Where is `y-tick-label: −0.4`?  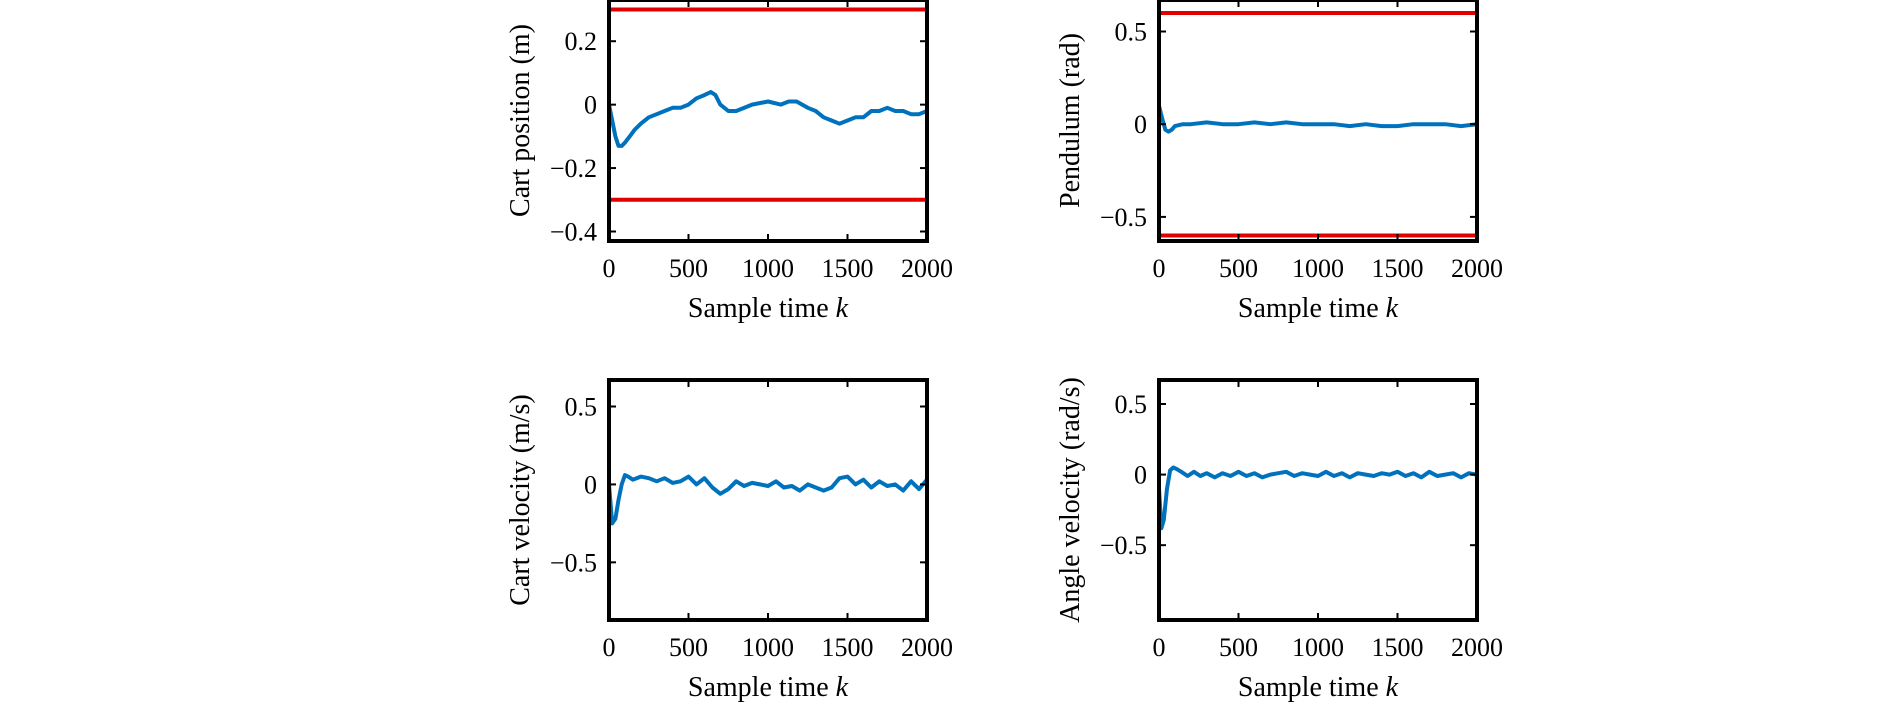 y-tick-label: −0.4 is located at coordinates (573, 231).